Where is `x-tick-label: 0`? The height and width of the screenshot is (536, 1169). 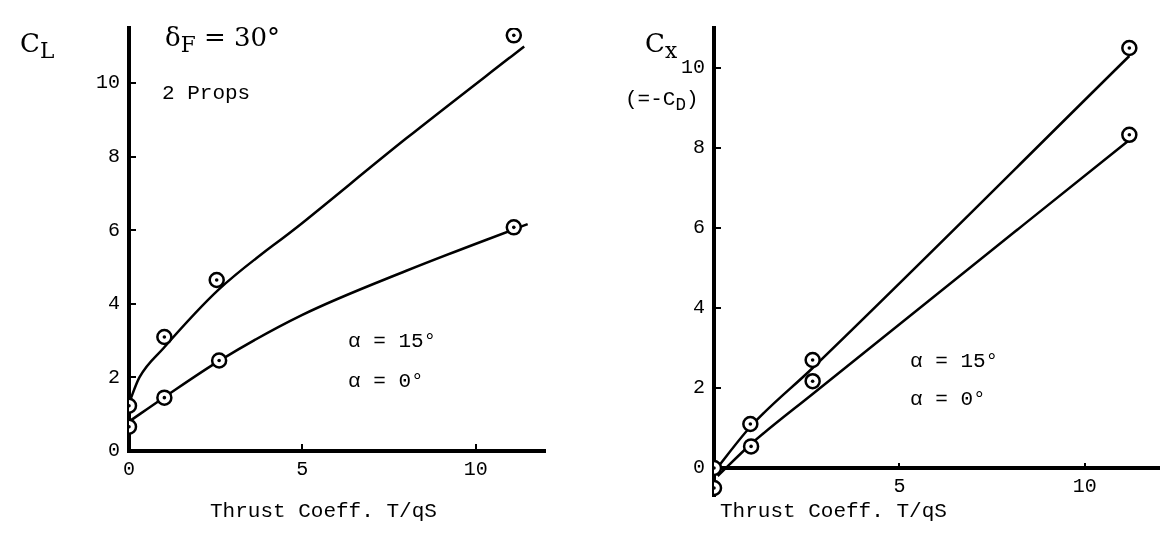 x-tick-label: 0 is located at coordinates (129, 470).